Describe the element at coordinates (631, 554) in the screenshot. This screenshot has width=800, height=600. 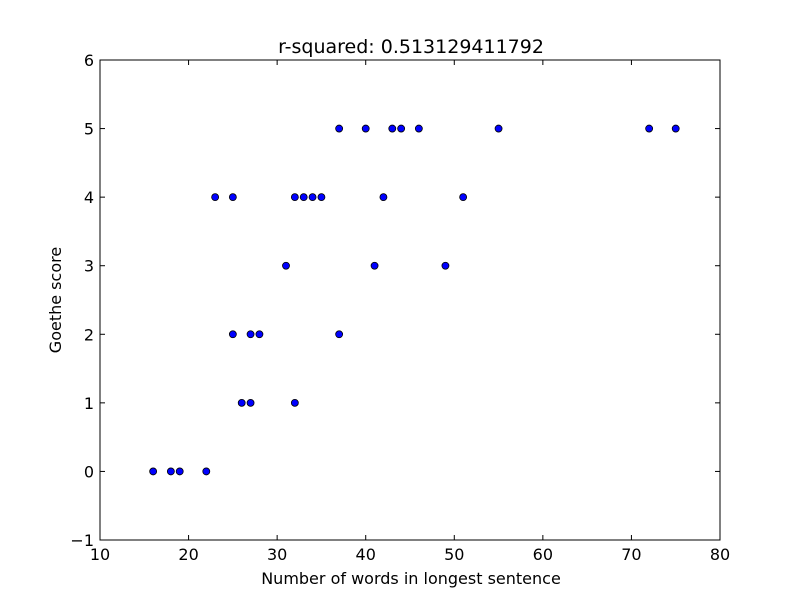
I see `x-tick-label: 70` at that location.